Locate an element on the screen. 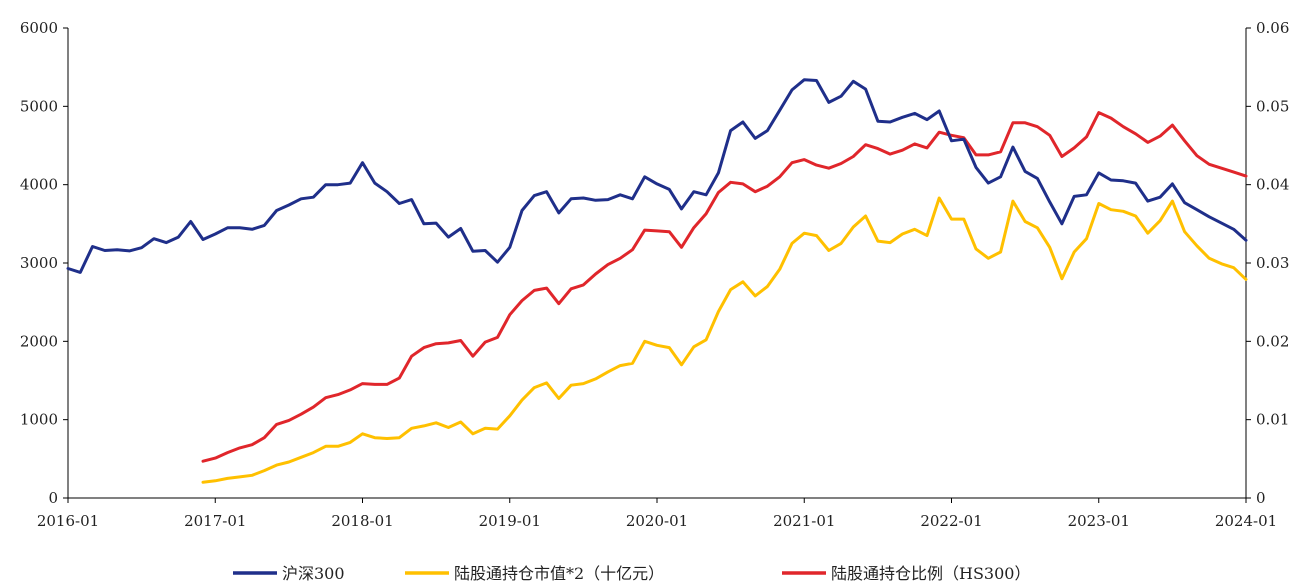 The image size is (1307, 585). x-tick-label: 2021-01 is located at coordinates (804, 521).